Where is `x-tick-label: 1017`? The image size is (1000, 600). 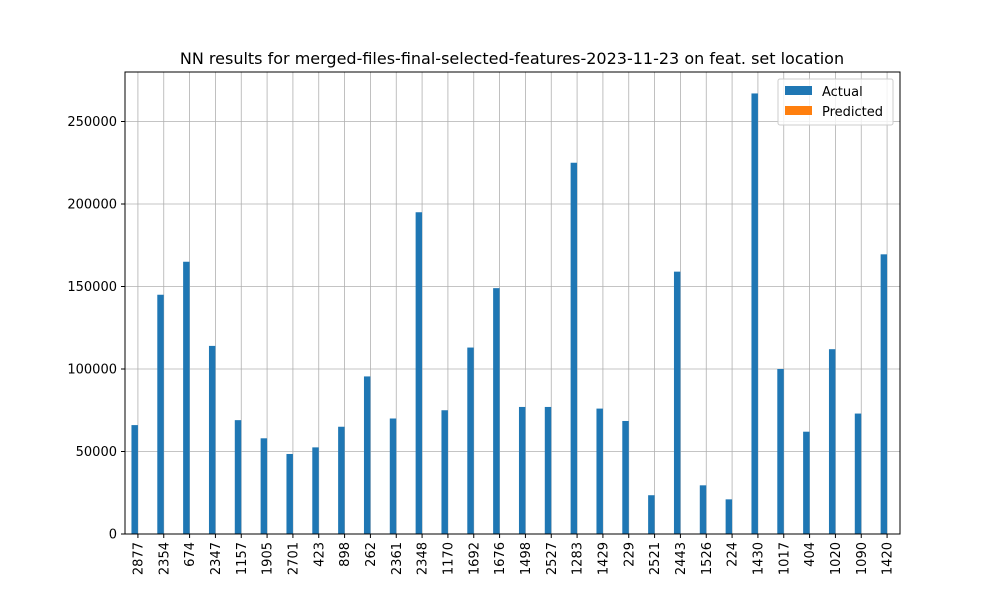 x-tick-label: 1017 is located at coordinates (784, 558).